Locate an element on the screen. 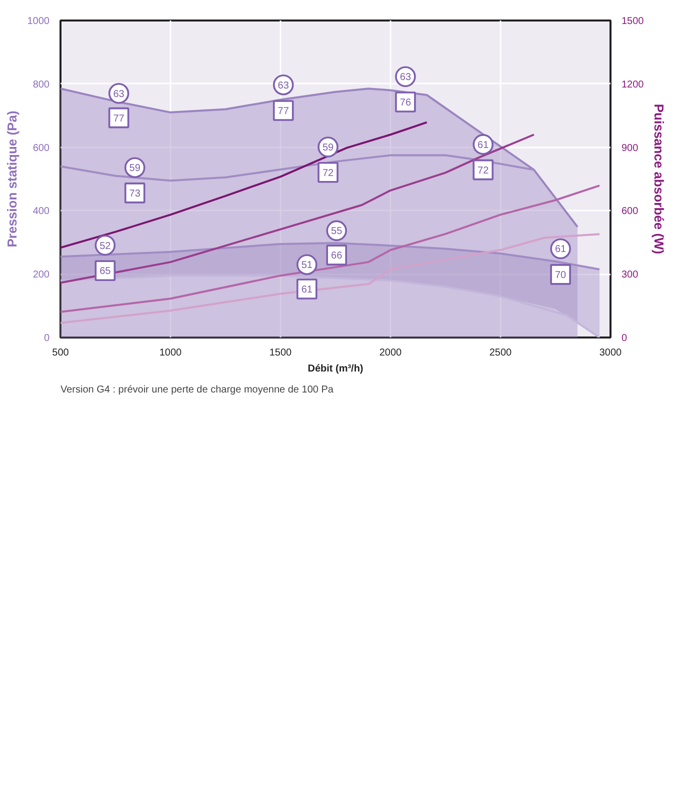 This screenshot has height=800, width=700. x-tick-label: 1500 is located at coordinates (280, 353).